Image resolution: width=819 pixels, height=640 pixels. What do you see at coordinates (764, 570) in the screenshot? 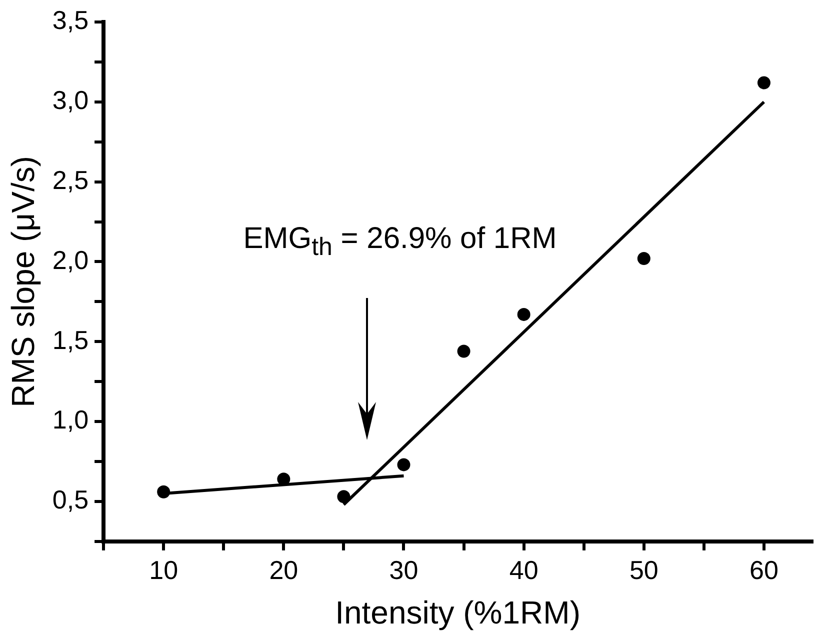
I see `x-tick-label: 60` at bounding box center [764, 570].